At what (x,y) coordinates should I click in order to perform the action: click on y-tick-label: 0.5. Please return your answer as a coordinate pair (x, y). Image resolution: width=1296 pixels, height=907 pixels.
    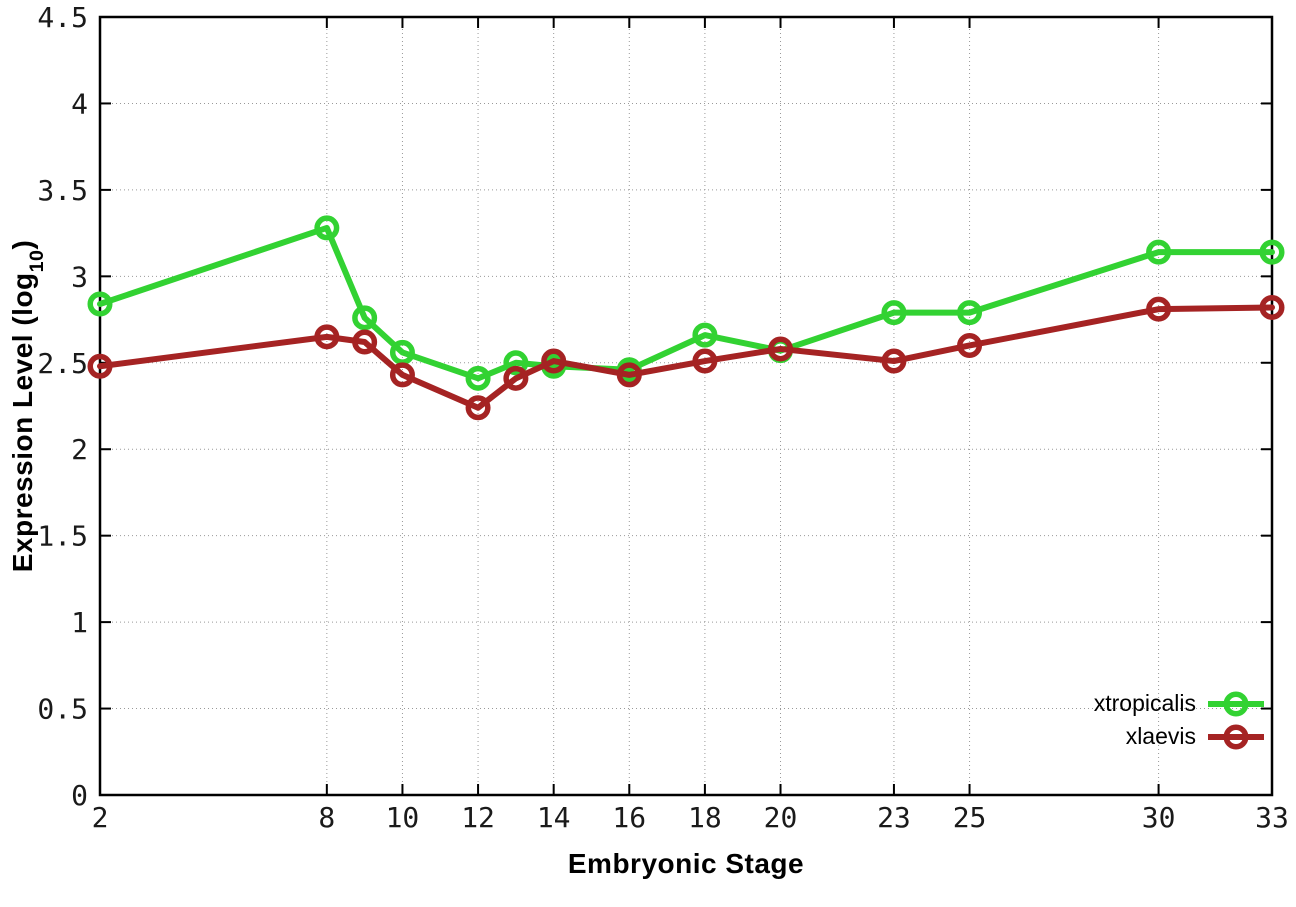
    Looking at the image, I should click on (62, 709).